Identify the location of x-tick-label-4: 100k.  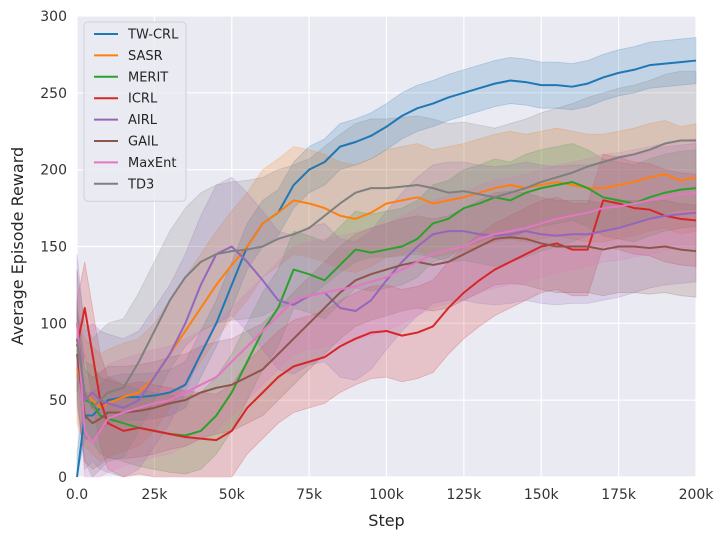
(387, 495).